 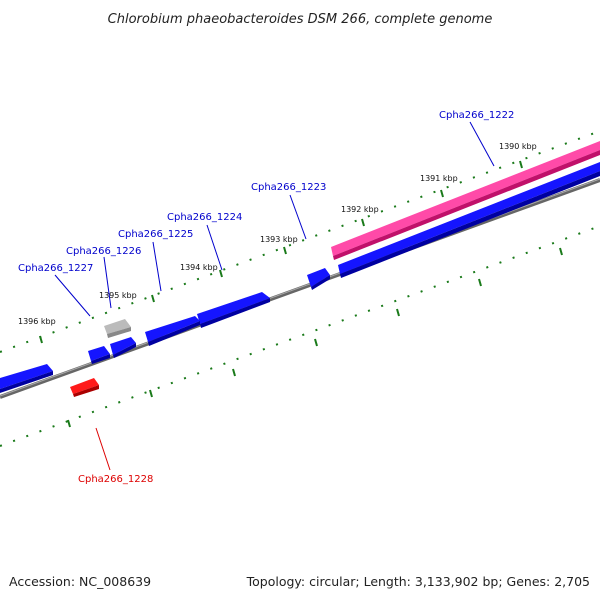 What do you see at coordinates (518, 146) in the screenshot?
I see `scale-label: 1390 kbp` at bounding box center [518, 146].